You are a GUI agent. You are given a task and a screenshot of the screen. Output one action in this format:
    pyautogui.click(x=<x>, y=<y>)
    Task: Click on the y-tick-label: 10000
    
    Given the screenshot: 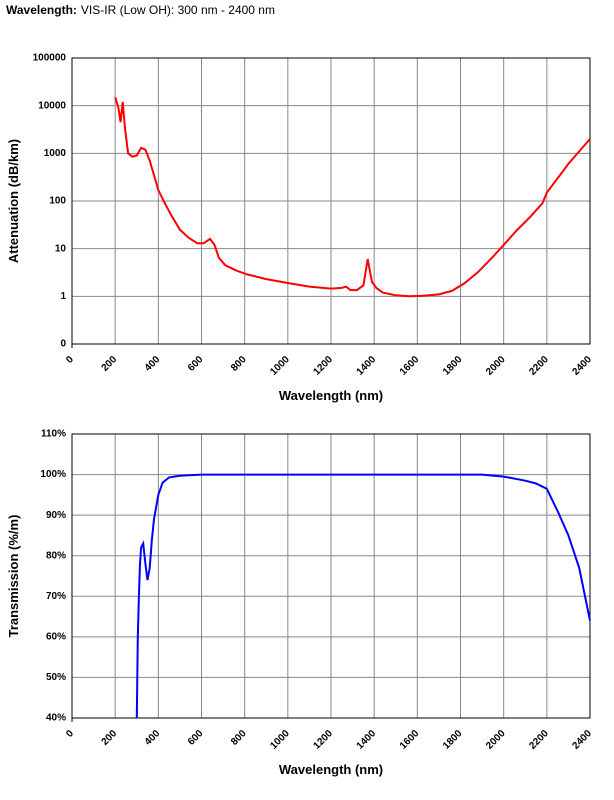 What is the action you would take?
    pyautogui.click(x=52, y=105)
    